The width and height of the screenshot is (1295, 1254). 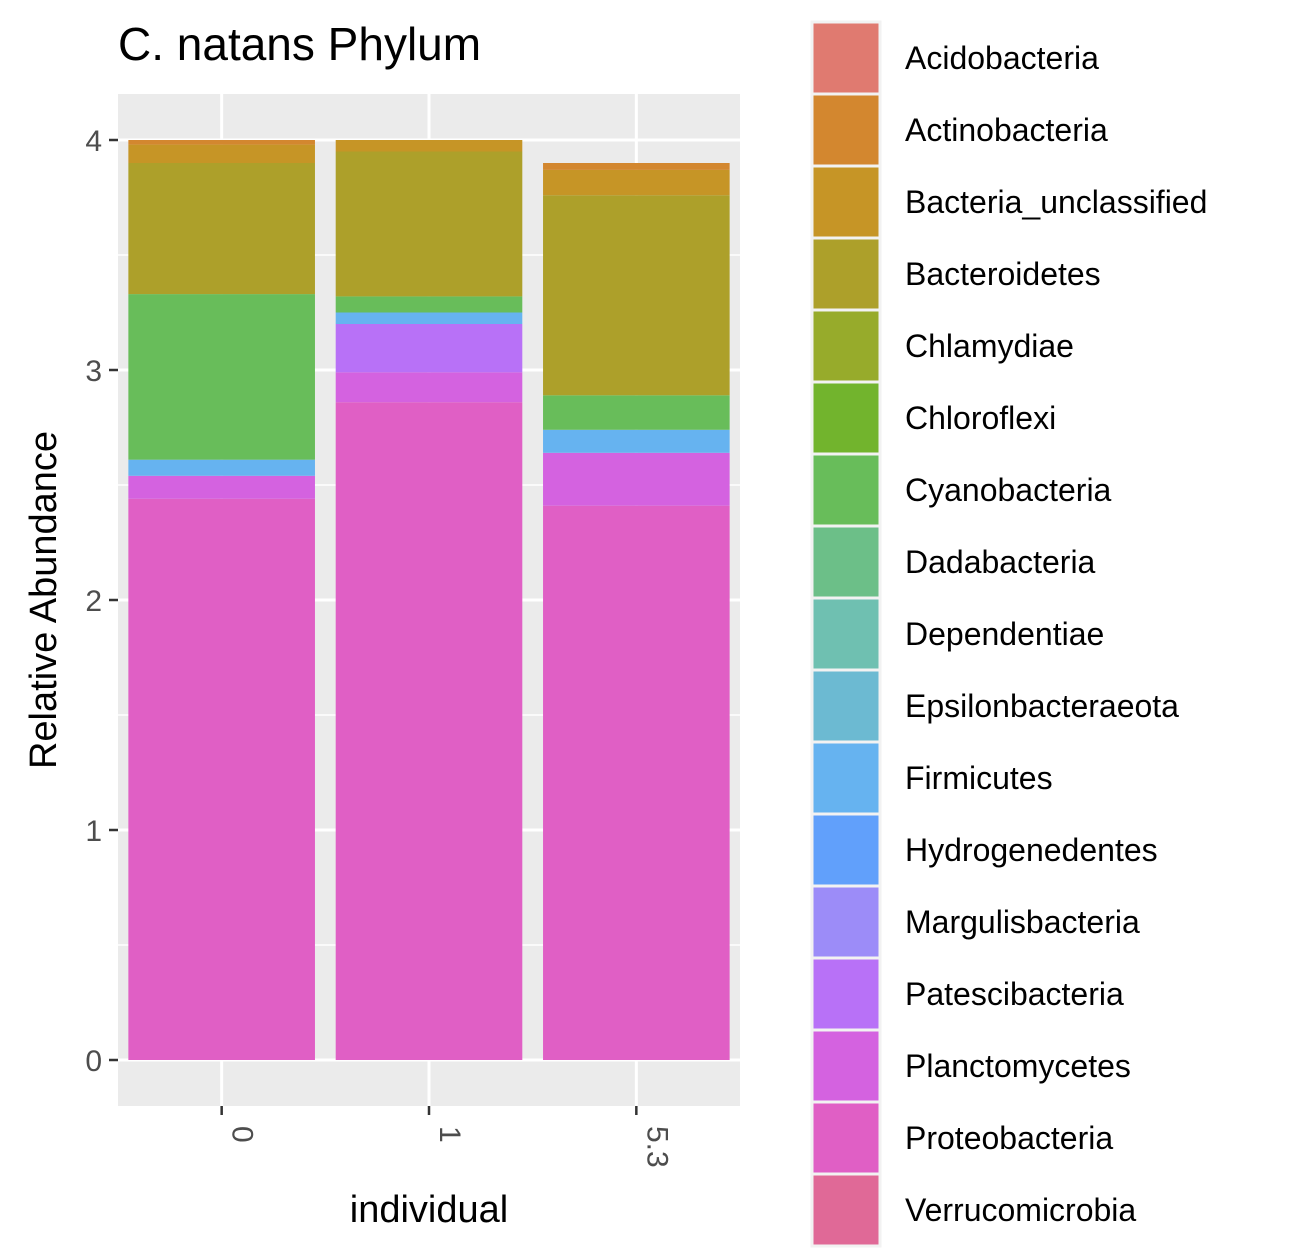 What do you see at coordinates (93, 371) in the screenshot?
I see `y-tick-label: 3` at bounding box center [93, 371].